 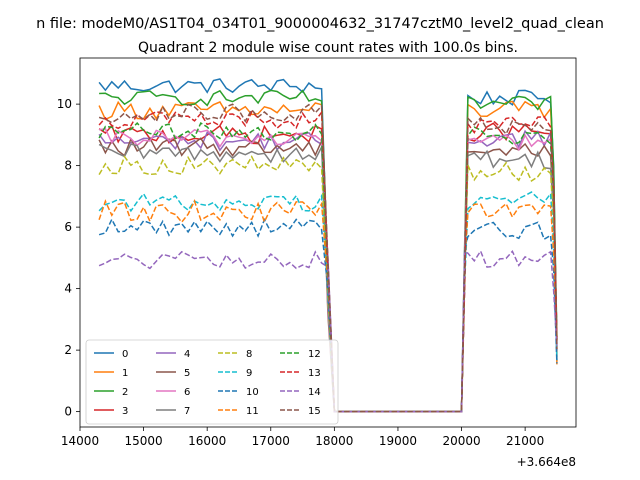 I want to click on legend-label-14: 14, so click(x=314, y=392).